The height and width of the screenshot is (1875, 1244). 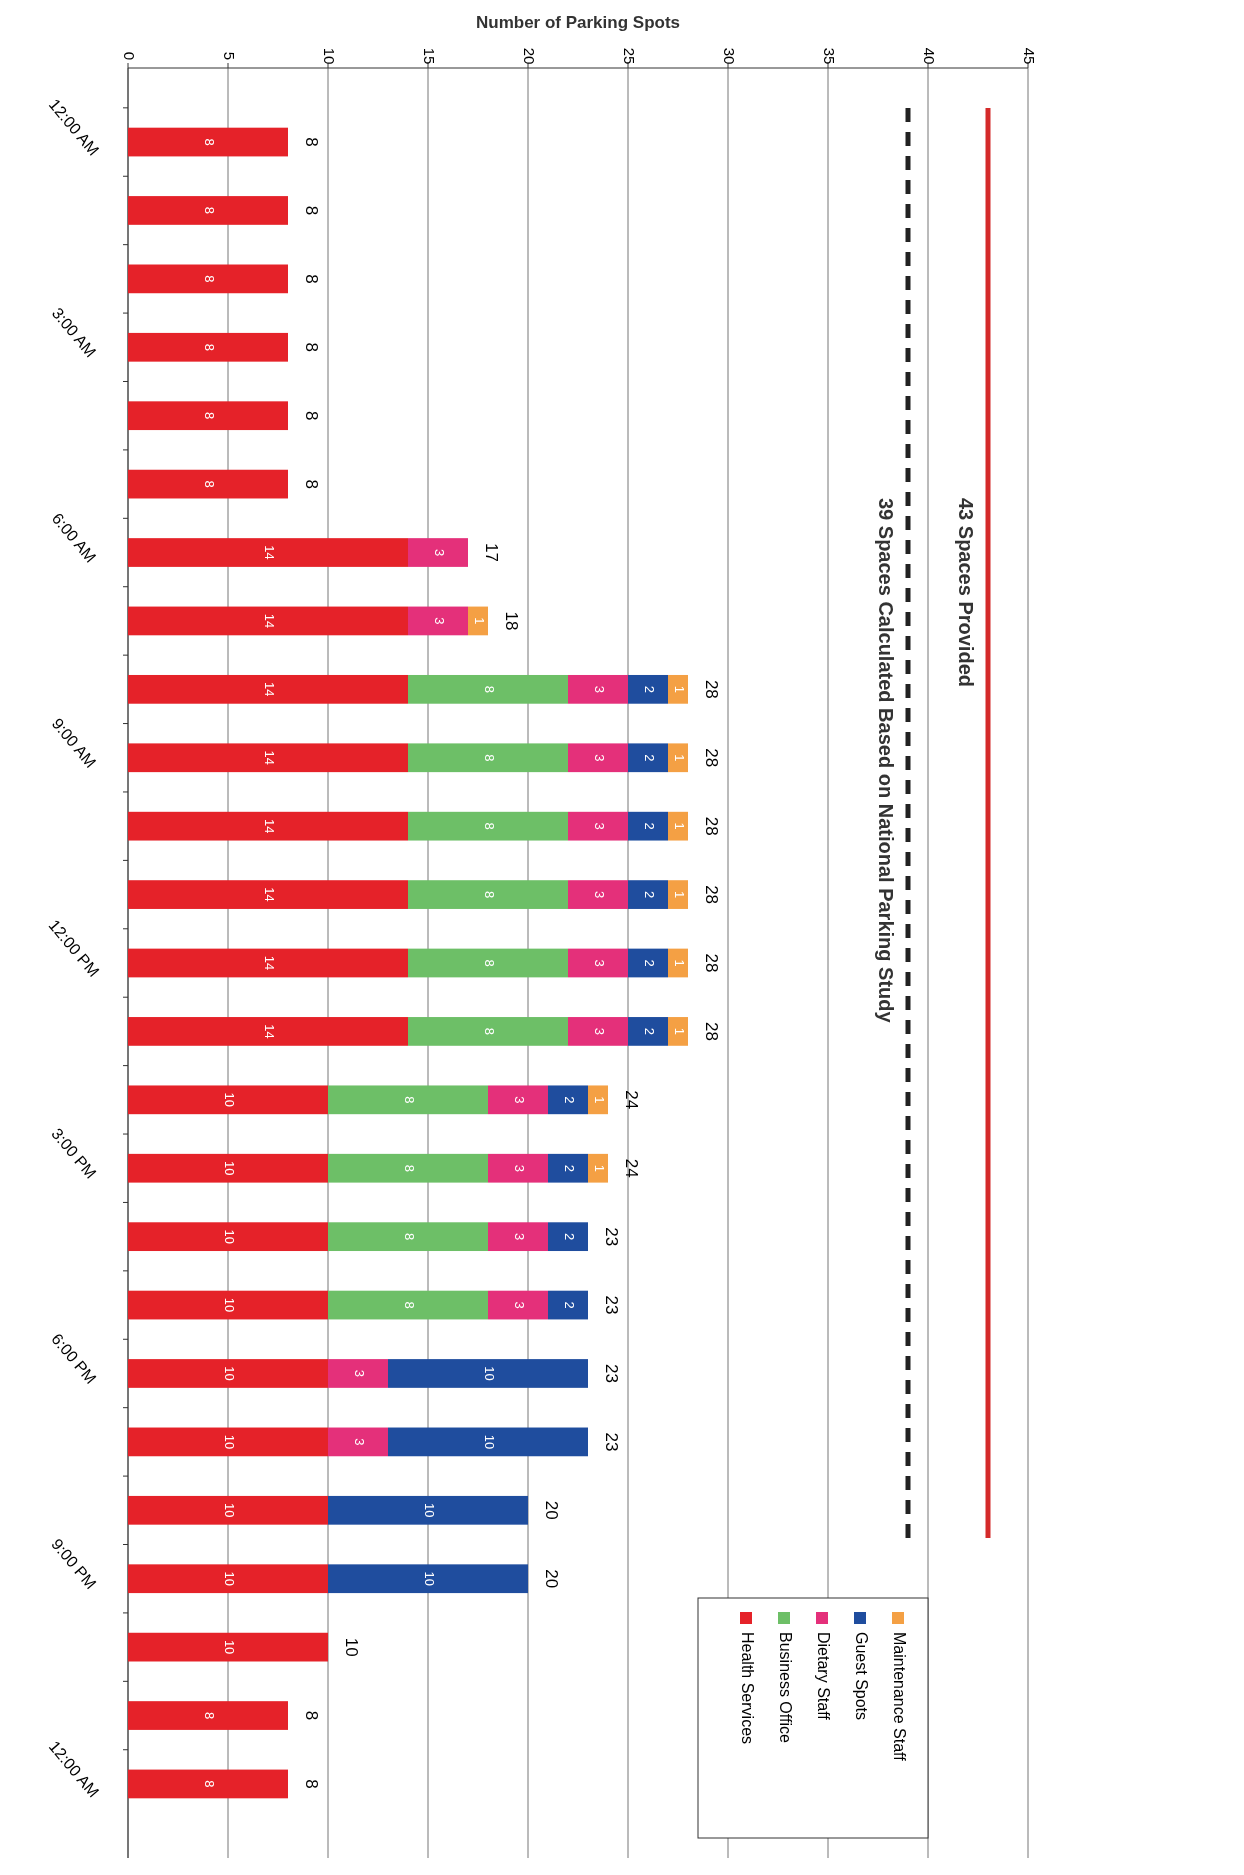 I want to click on total-label: 20, so click(x=551, y=1510).